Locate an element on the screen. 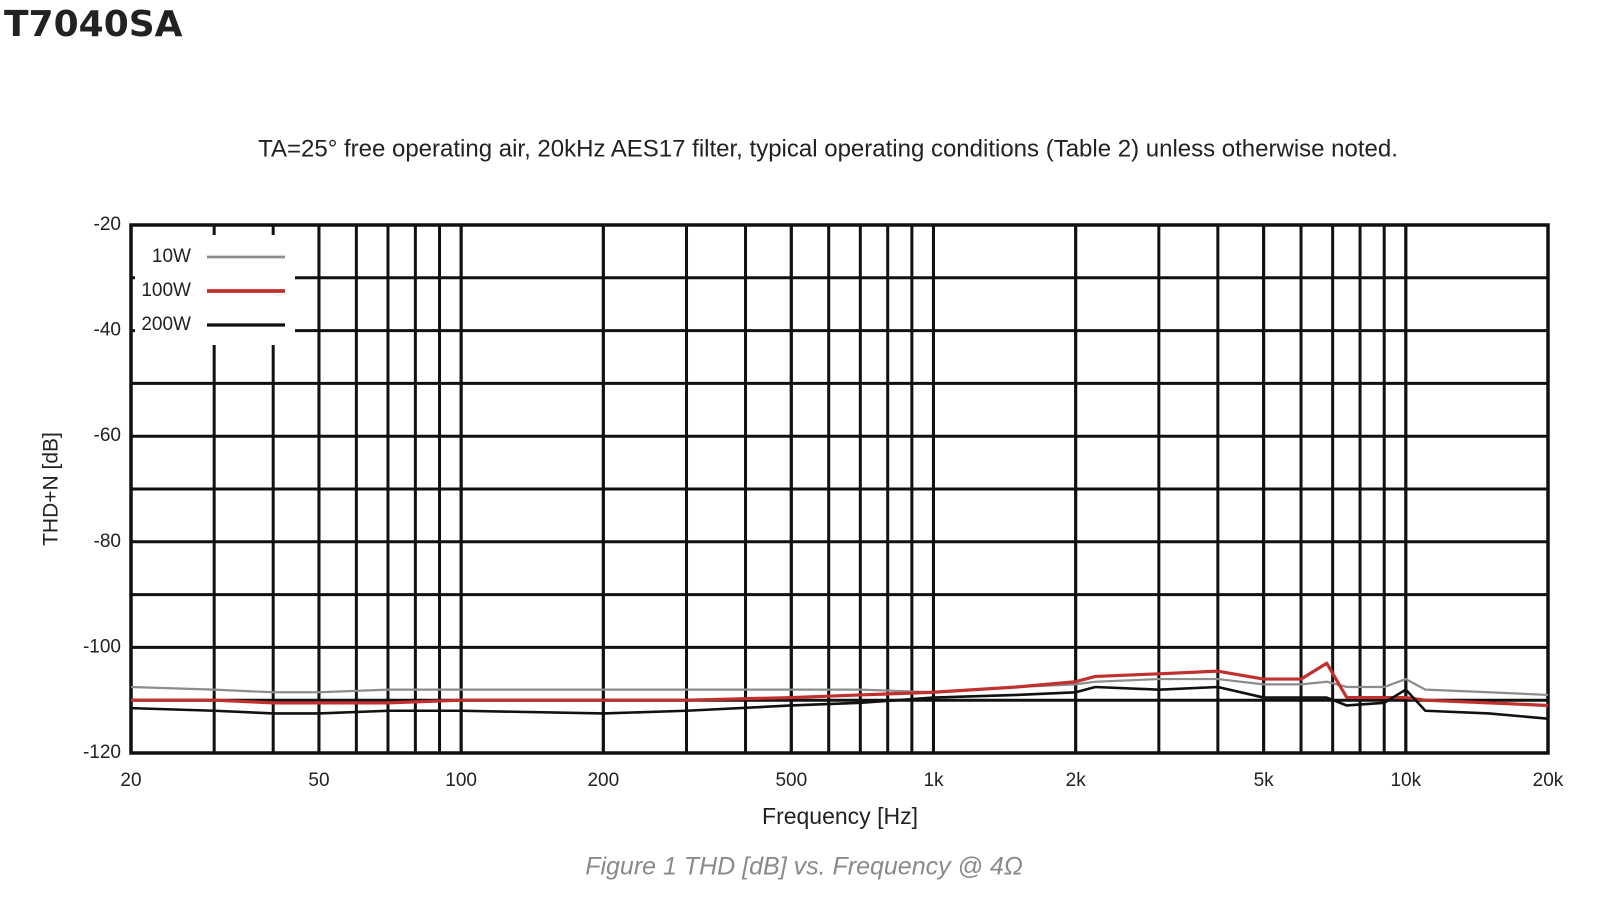 The width and height of the screenshot is (1620, 905). y-tick-label: -120 is located at coordinates (102, 752).